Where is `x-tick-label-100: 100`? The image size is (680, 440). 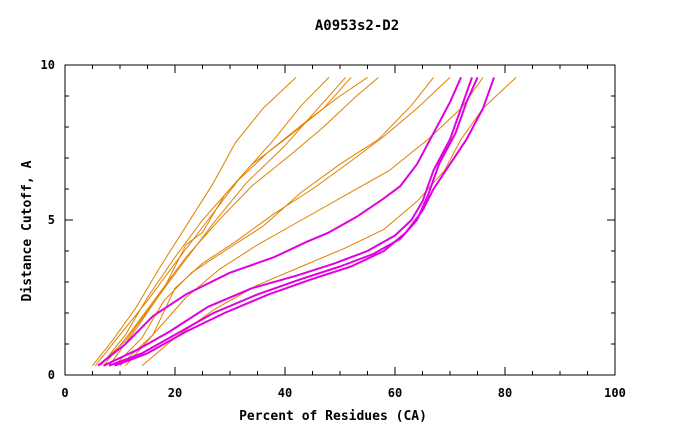 x-tick-label-100: 100 is located at coordinates (615, 393).